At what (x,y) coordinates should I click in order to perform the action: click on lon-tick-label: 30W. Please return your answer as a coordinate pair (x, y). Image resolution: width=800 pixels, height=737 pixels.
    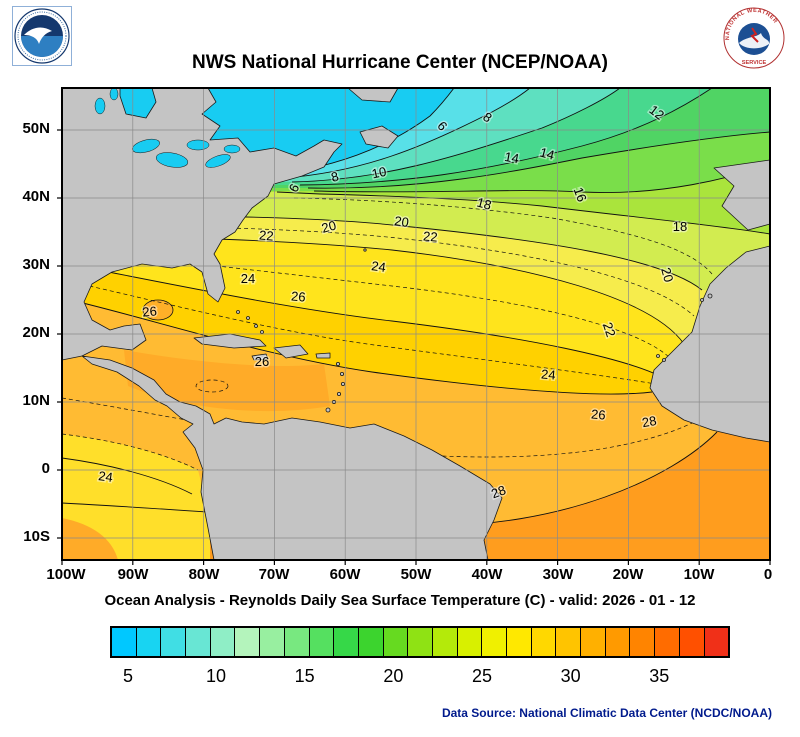
    Looking at the image, I should click on (558, 574).